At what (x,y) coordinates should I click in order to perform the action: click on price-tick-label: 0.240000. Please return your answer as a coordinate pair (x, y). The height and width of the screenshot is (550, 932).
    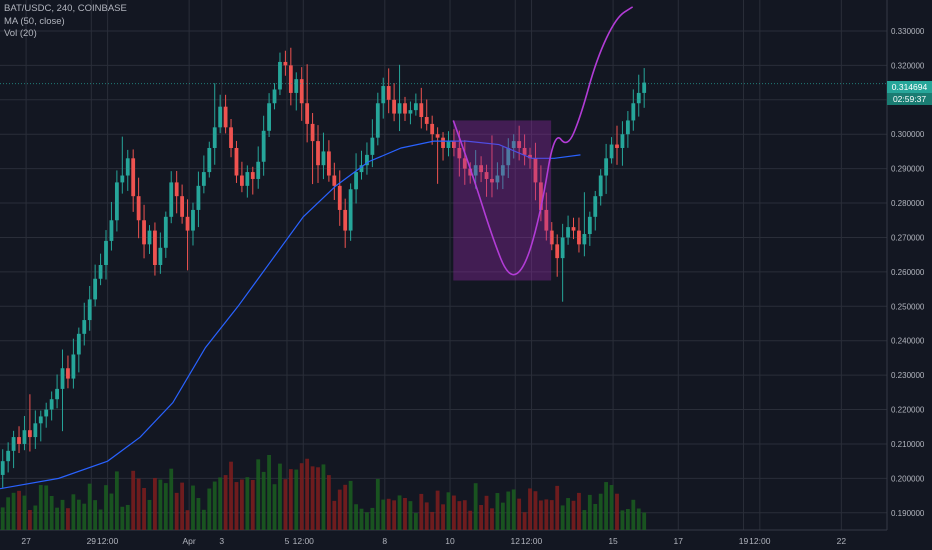
    Looking at the image, I should click on (908, 341).